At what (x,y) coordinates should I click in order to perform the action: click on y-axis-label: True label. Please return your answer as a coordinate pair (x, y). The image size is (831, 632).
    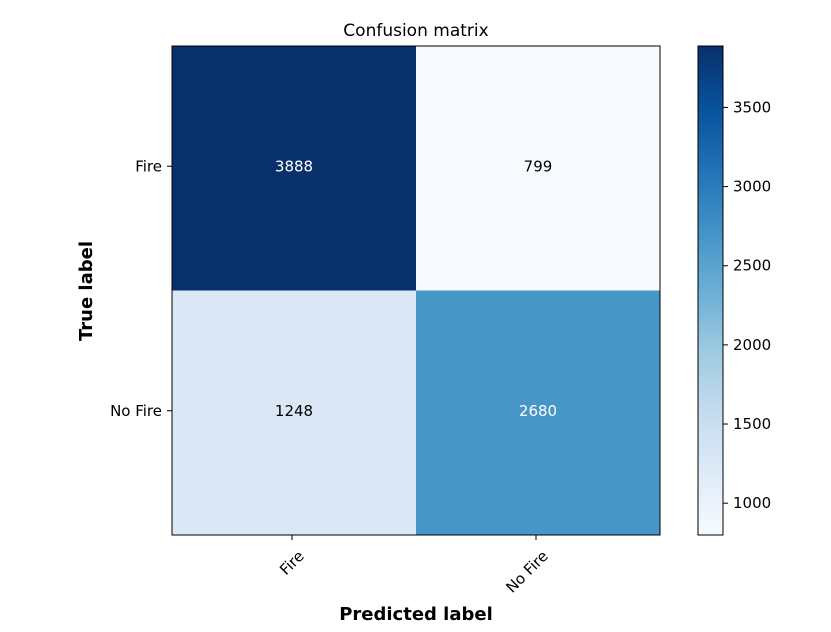
    Looking at the image, I should click on (86, 291).